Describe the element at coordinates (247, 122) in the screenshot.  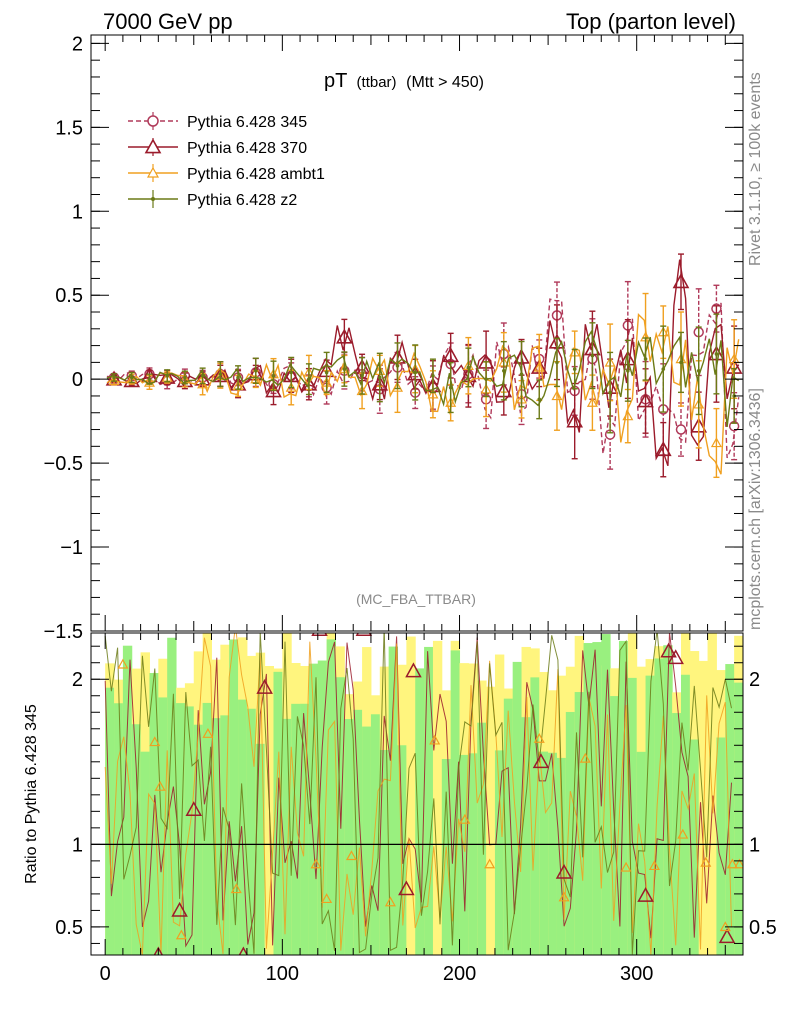
I see `legend-label: Pythia 6.428 345` at that location.